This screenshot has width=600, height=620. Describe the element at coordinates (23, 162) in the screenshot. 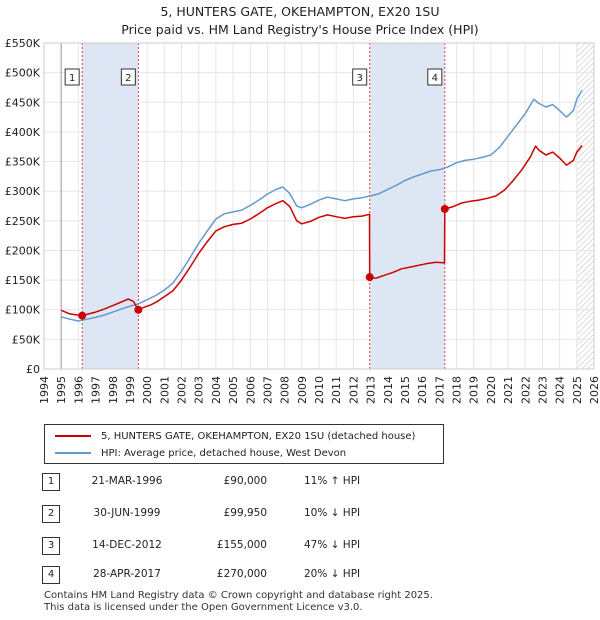

I see `y-tick-label: £350K` at that location.